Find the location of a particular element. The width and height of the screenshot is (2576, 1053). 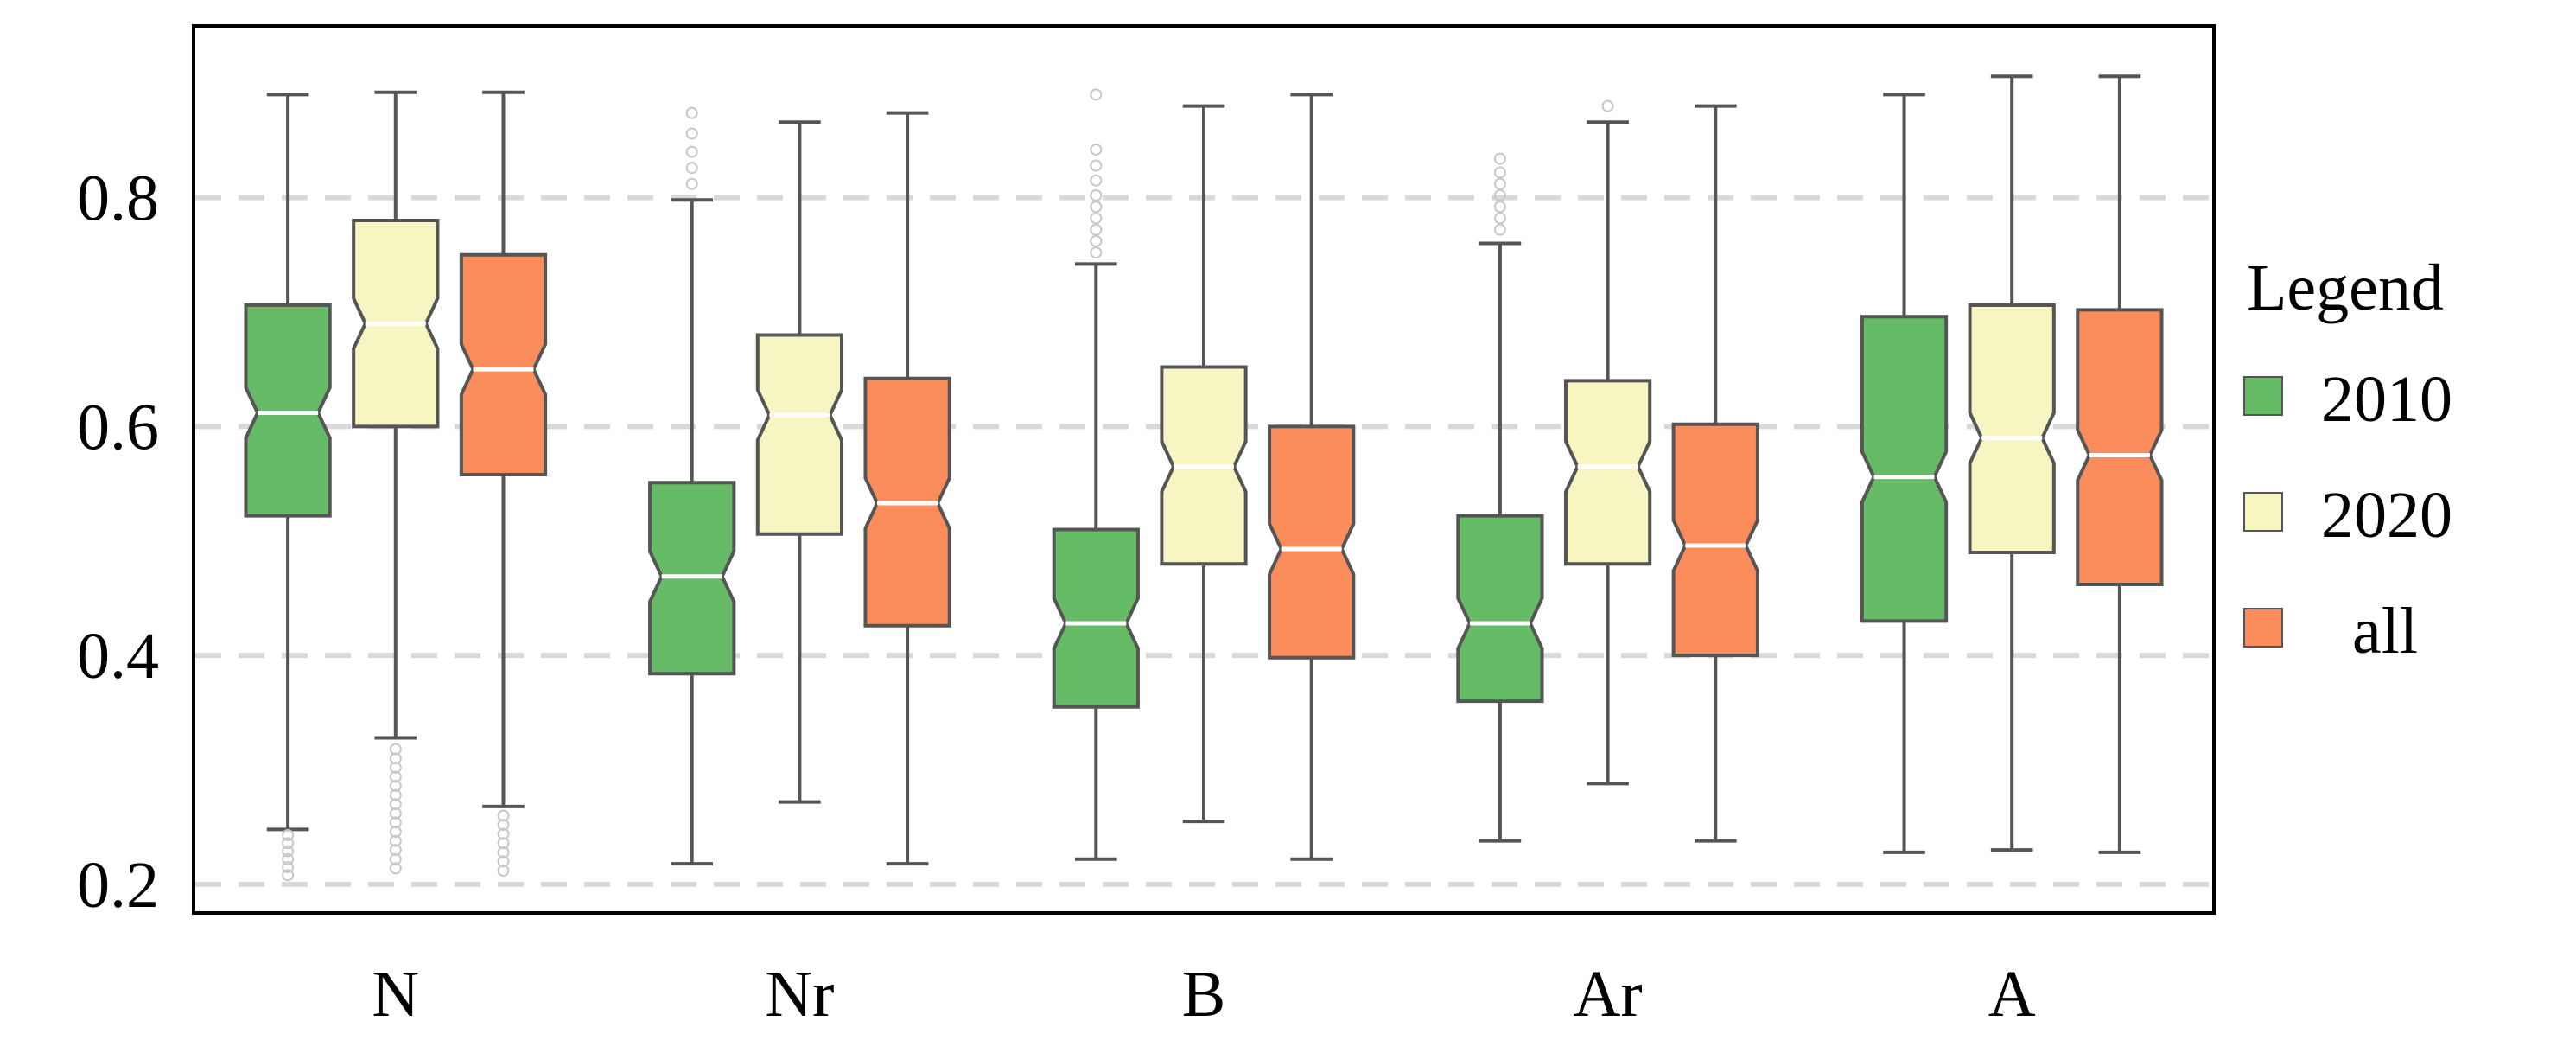

legend-swatch-2010 is located at coordinates (2263, 396).